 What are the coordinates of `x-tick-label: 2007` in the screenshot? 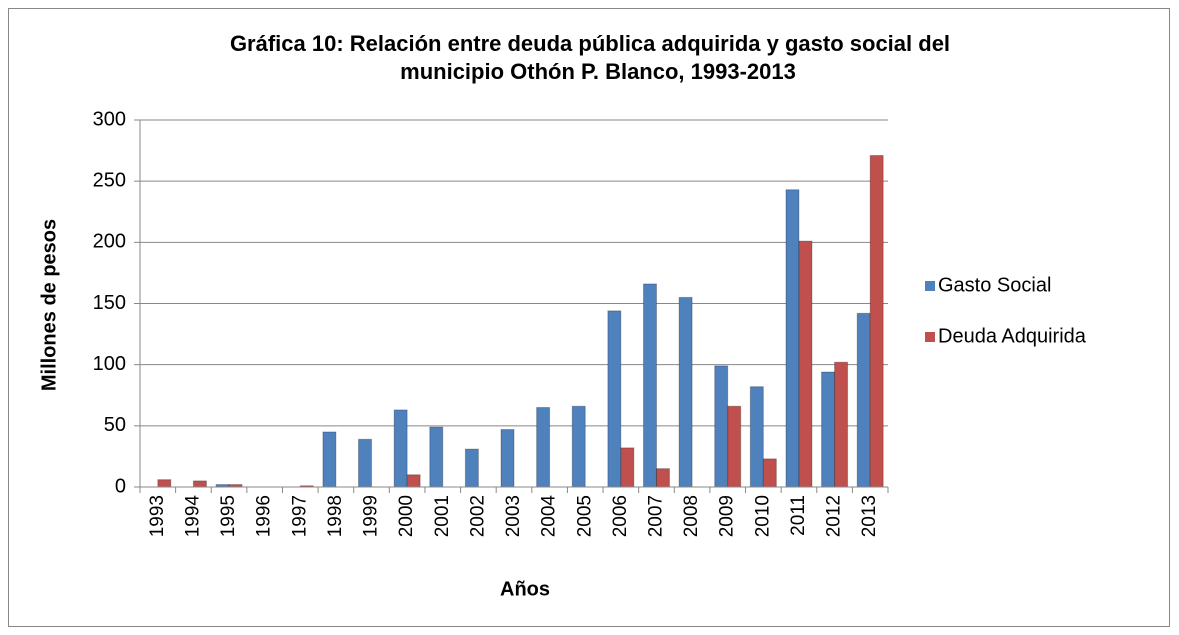 It's located at (655, 516).